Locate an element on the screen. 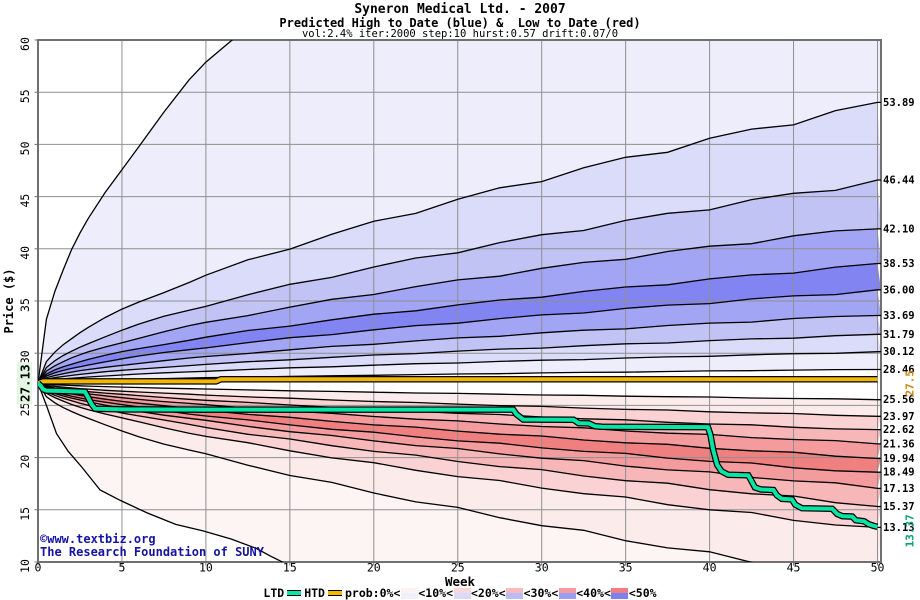 The image size is (920, 600). legend-prob-label: <30%< is located at coordinates (541, 593).